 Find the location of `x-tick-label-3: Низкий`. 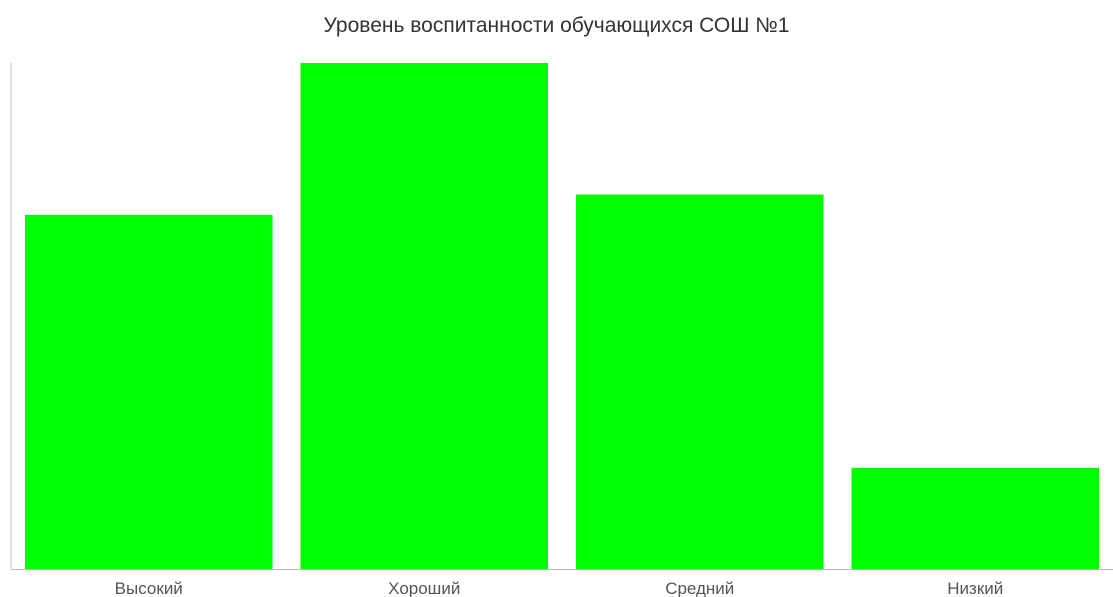

x-tick-label-3: Низкий is located at coordinates (975, 588).